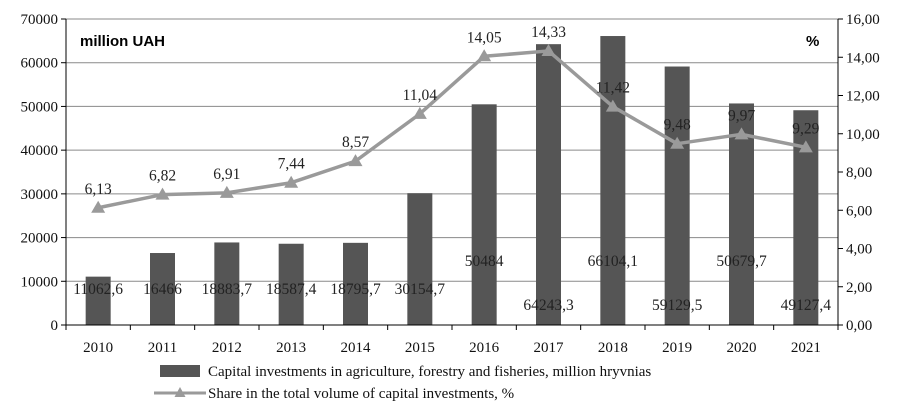 Image resolution: width=897 pixels, height=408 pixels. Describe the element at coordinates (98, 348) in the screenshot. I see `x-tick-label: 2010` at that location.